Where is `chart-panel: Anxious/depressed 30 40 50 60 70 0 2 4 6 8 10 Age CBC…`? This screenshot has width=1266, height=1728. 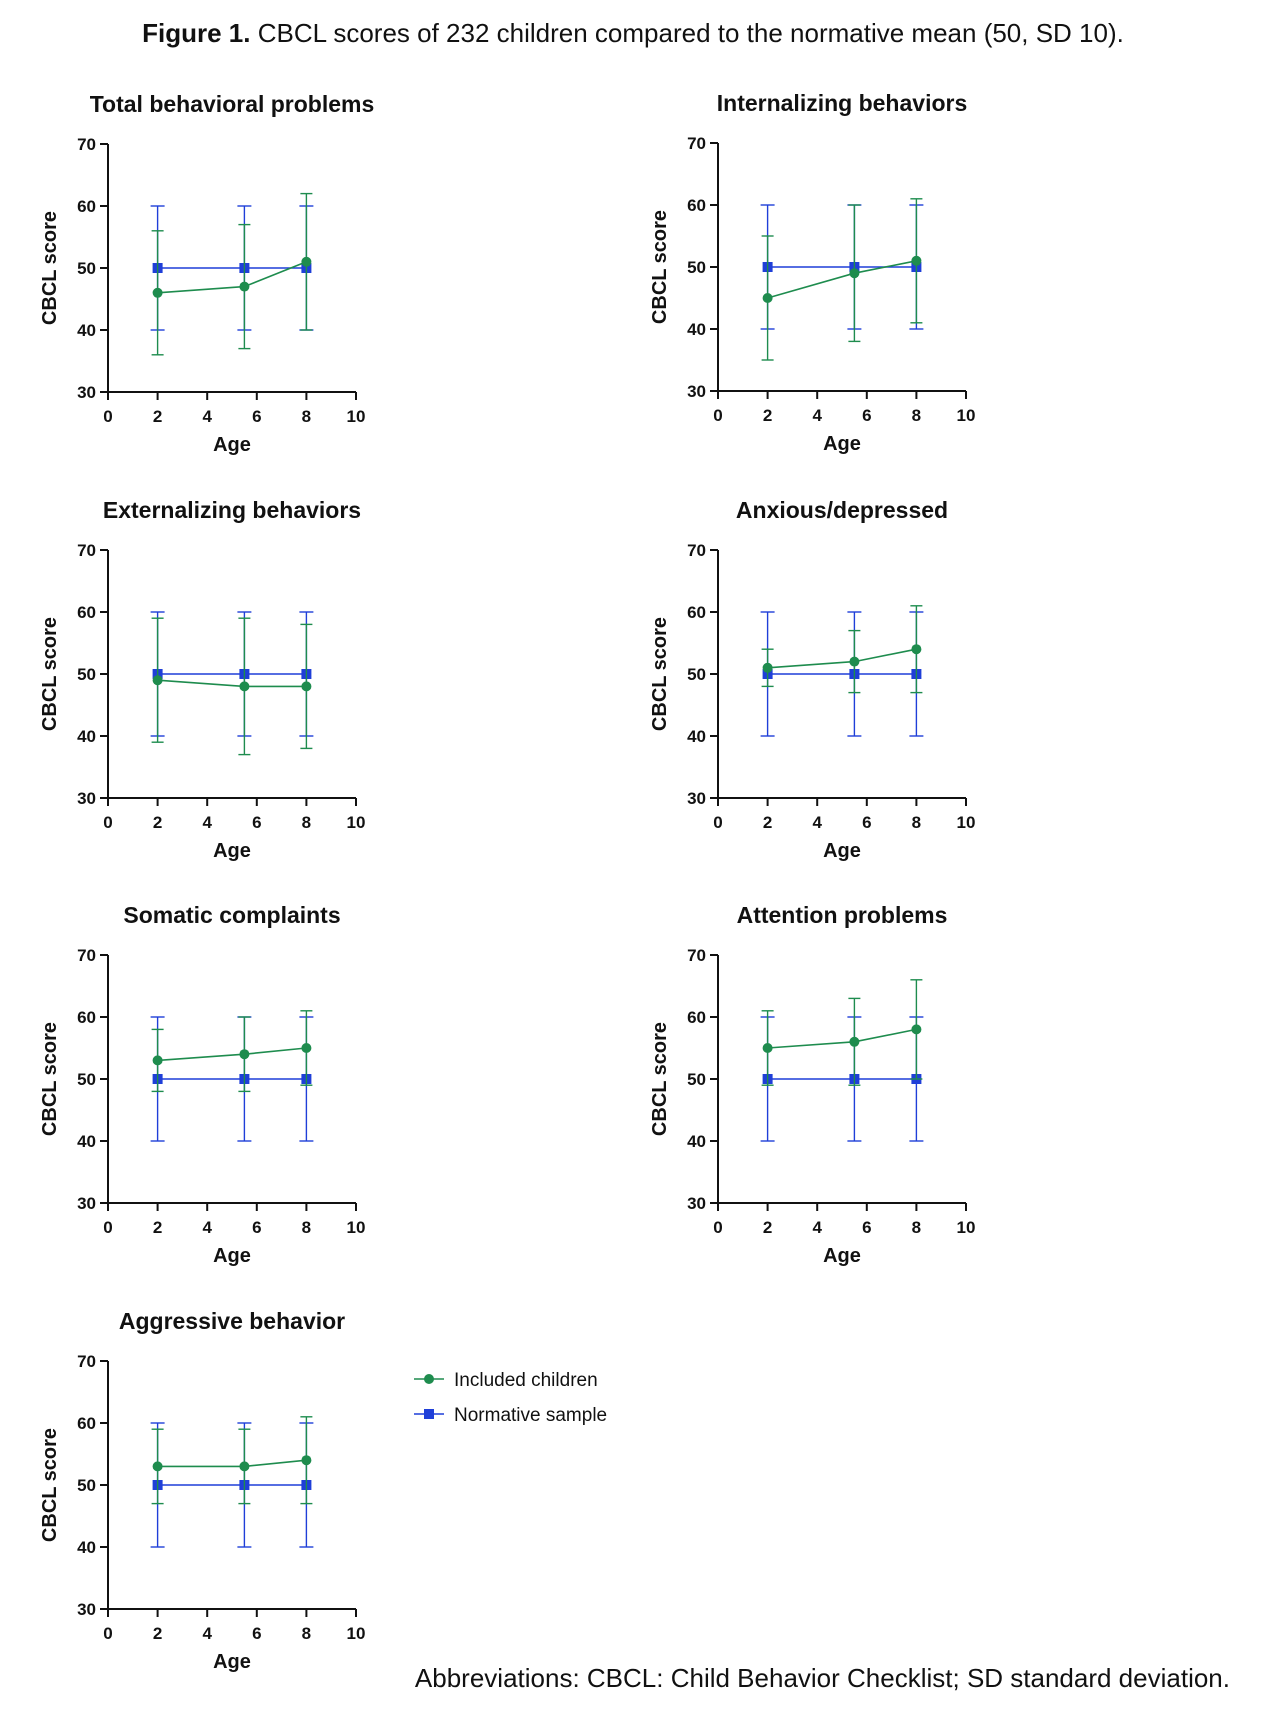 chart-panel: Anxious/depressed 30 40 50 60 70 0 2 4 6 8 10 Age CBC… is located at coordinates (812, 679).